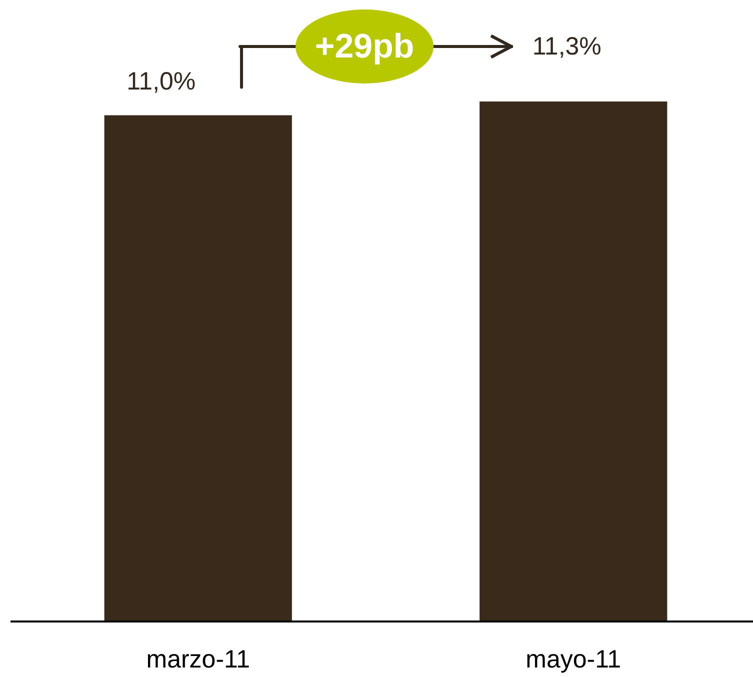 This screenshot has width=753, height=677. I want to click on data-label: 11,0%, so click(161, 81).